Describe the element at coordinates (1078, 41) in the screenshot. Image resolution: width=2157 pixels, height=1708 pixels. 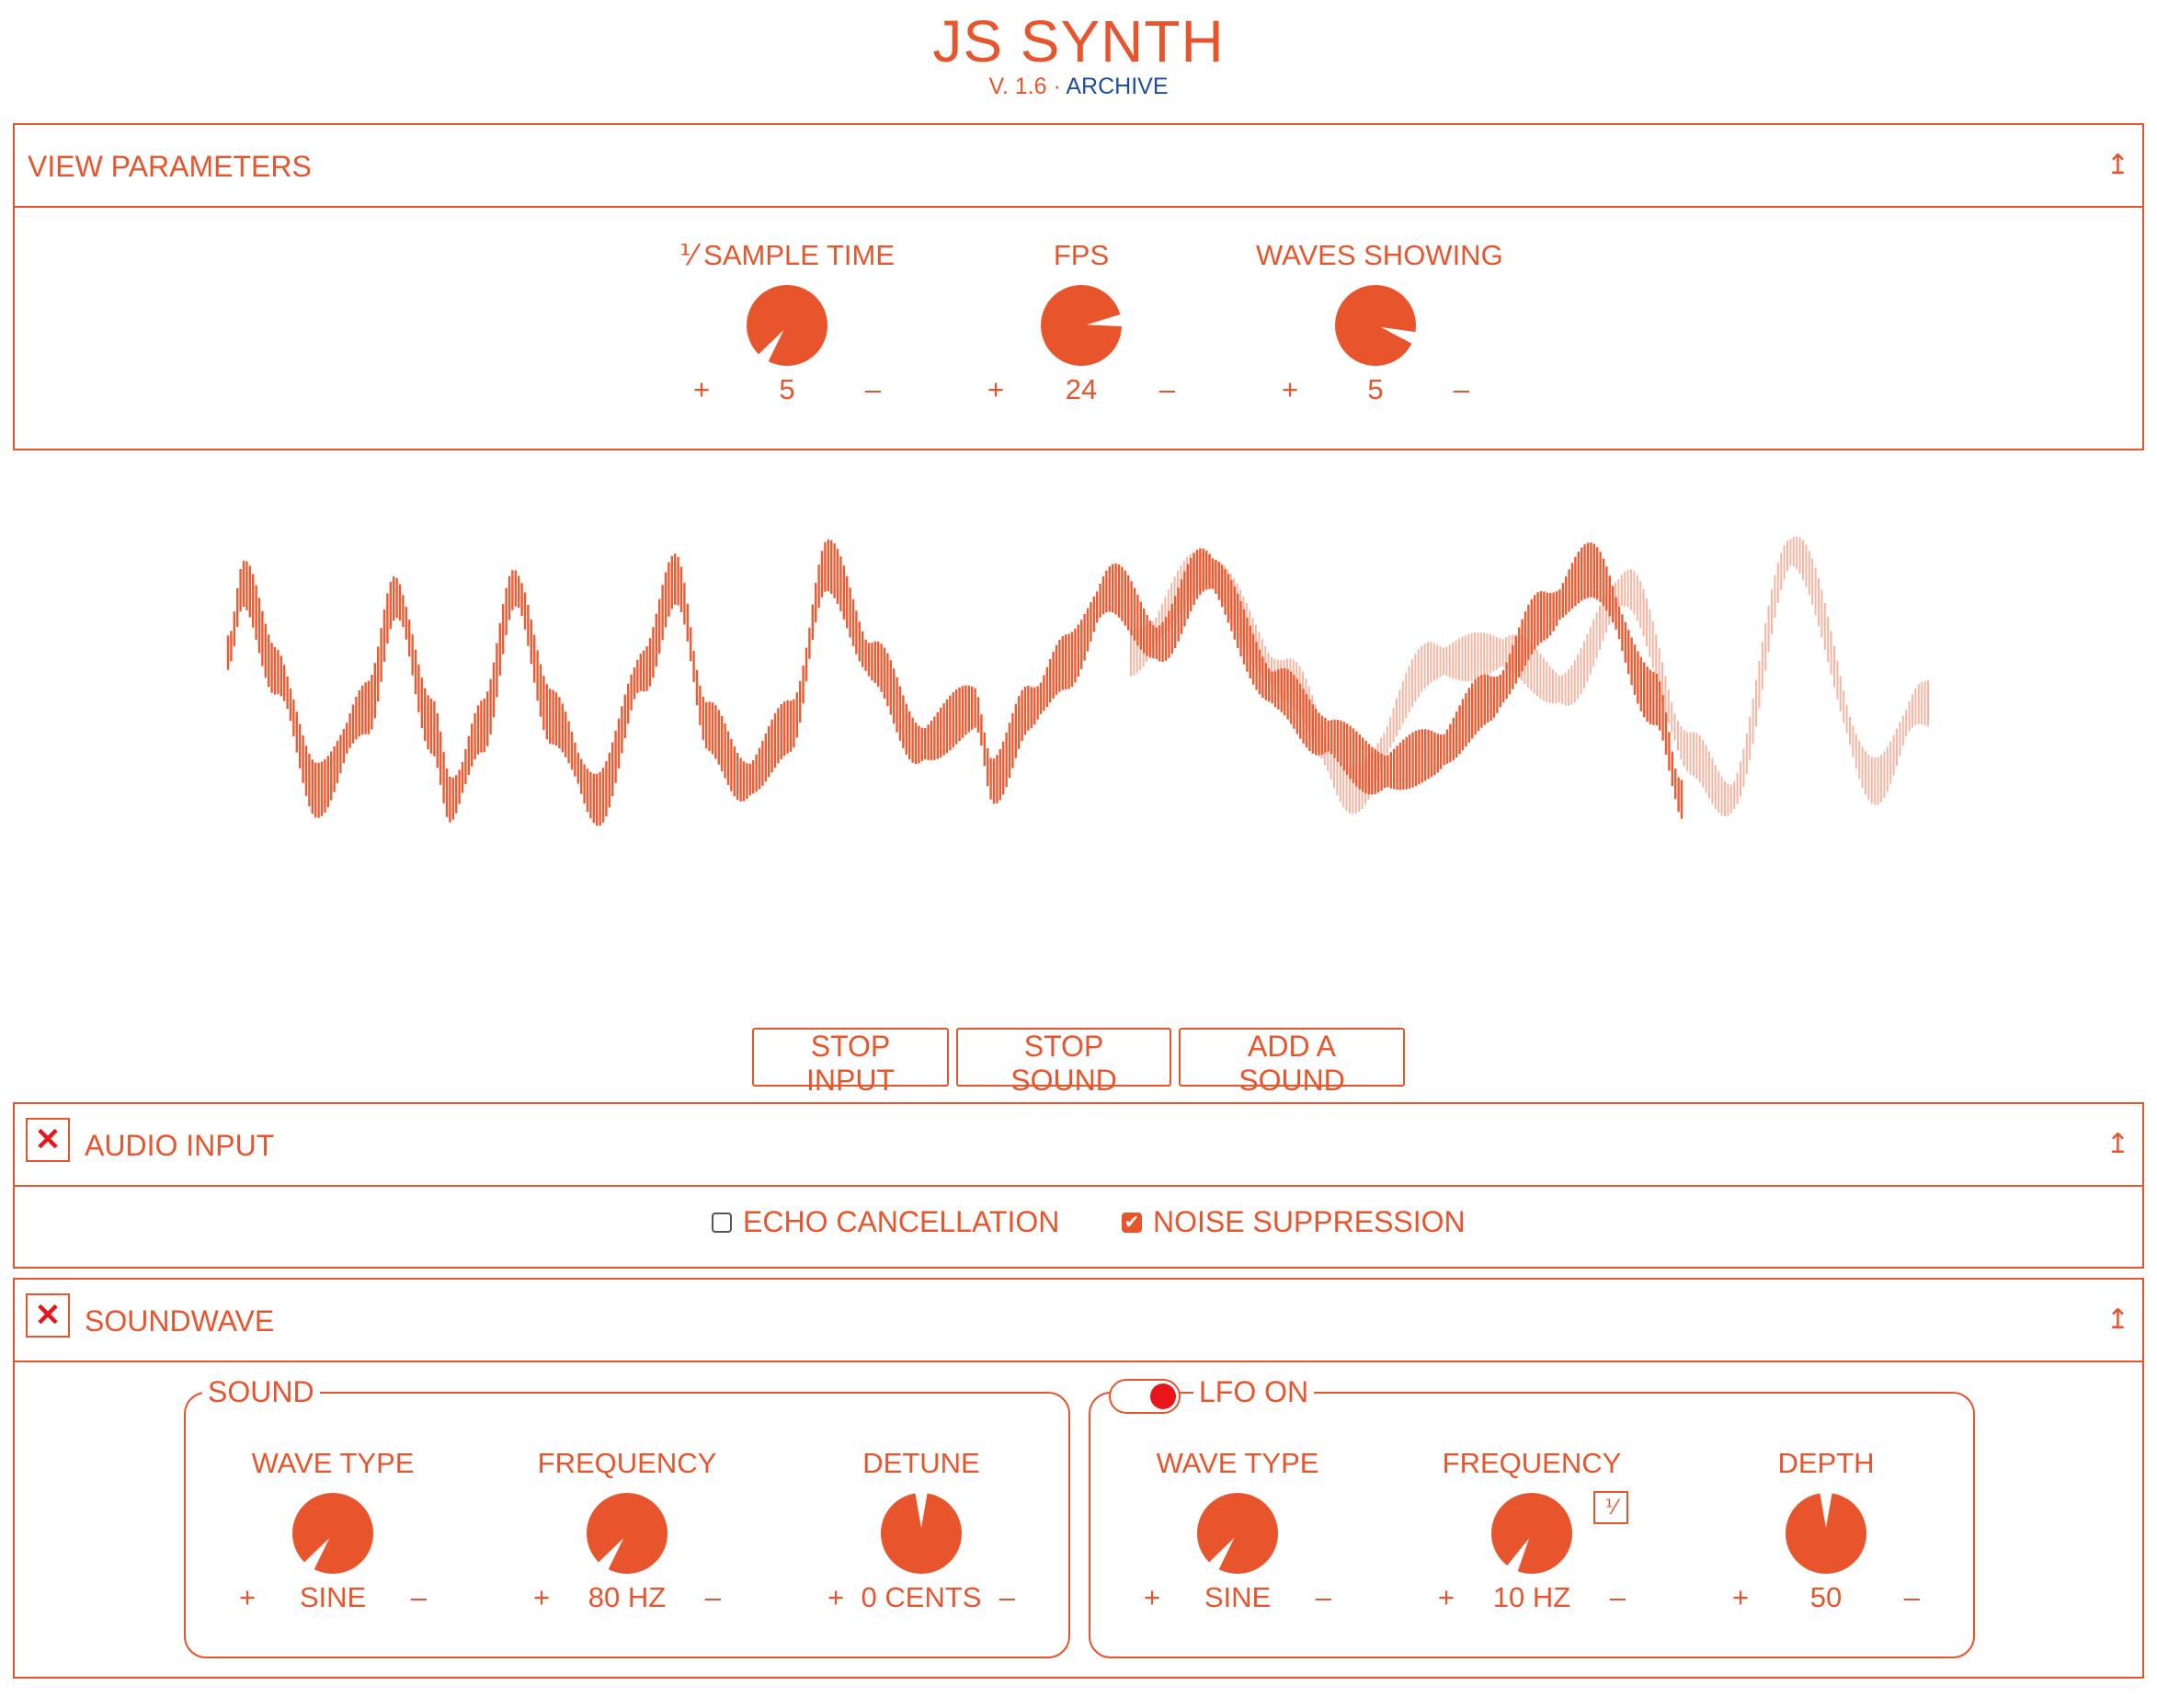
I see `app-title: JS SYNTH` at that location.